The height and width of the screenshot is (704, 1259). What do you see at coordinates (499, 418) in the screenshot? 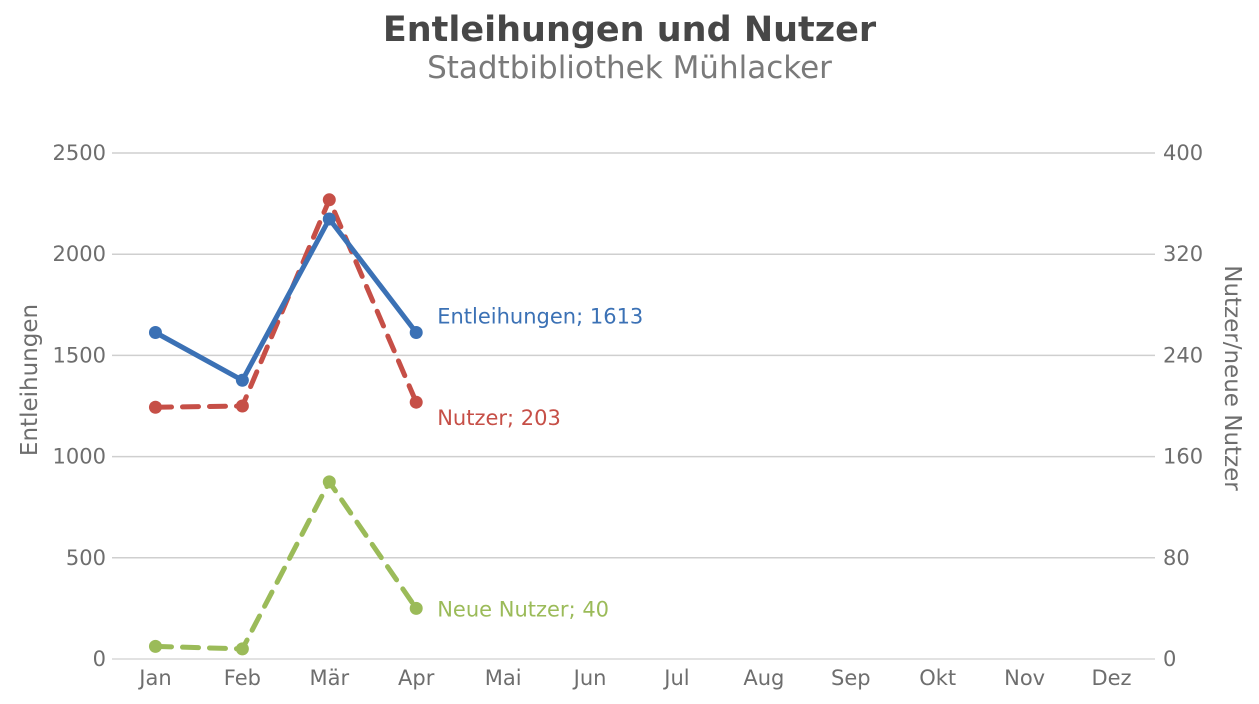
I see `data-label: Nutzer; 203` at bounding box center [499, 418].